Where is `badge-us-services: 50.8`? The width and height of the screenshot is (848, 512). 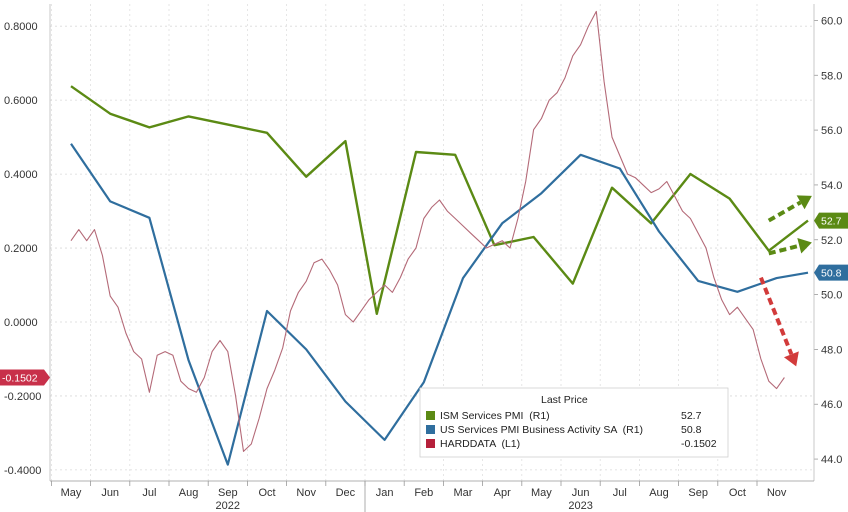
badge-us-services: 50.8 is located at coordinates (831, 272).